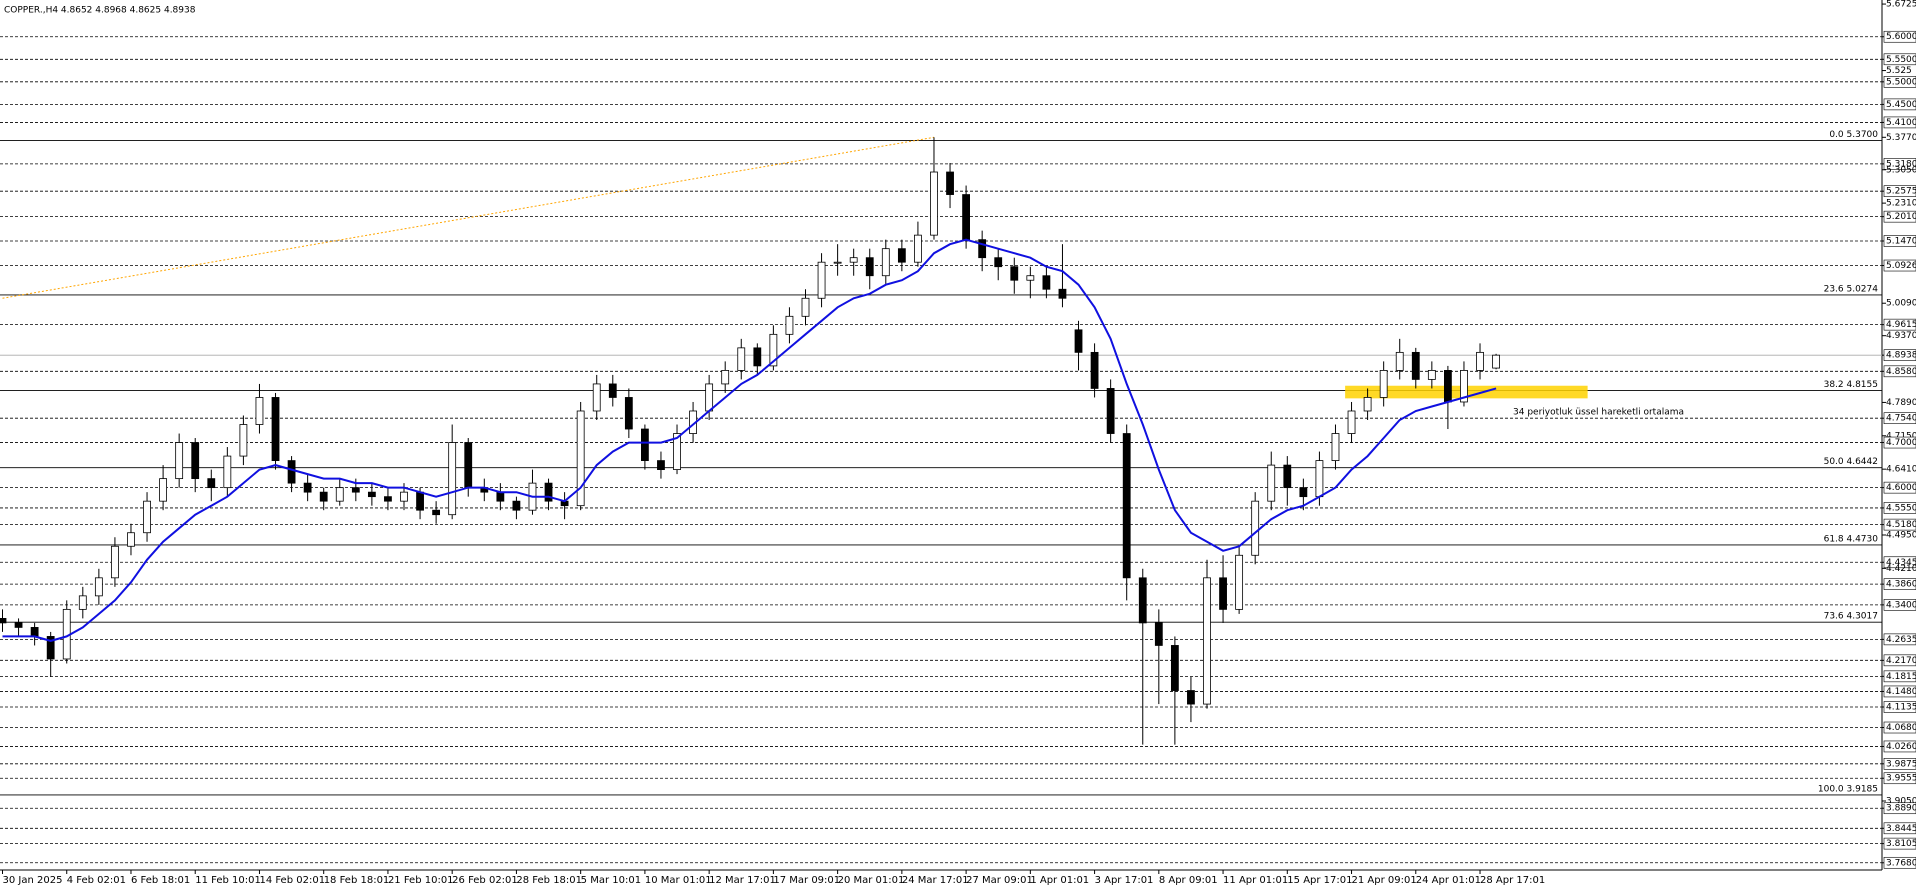 The width and height of the screenshot is (1916, 888). What do you see at coordinates (1319, 880) in the screenshot?
I see `x-tick-label: 15 Apr 17:01` at bounding box center [1319, 880].